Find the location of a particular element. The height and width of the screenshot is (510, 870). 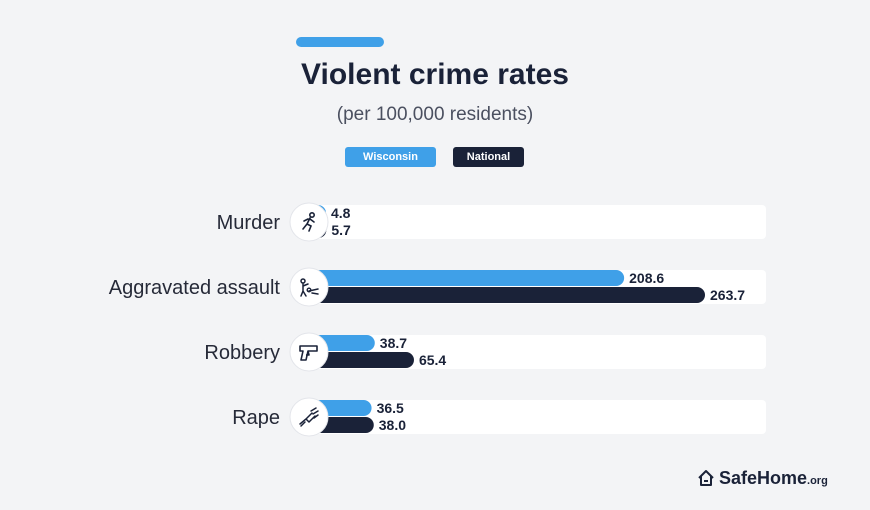

bar-wisconsin is located at coordinates (467, 278).